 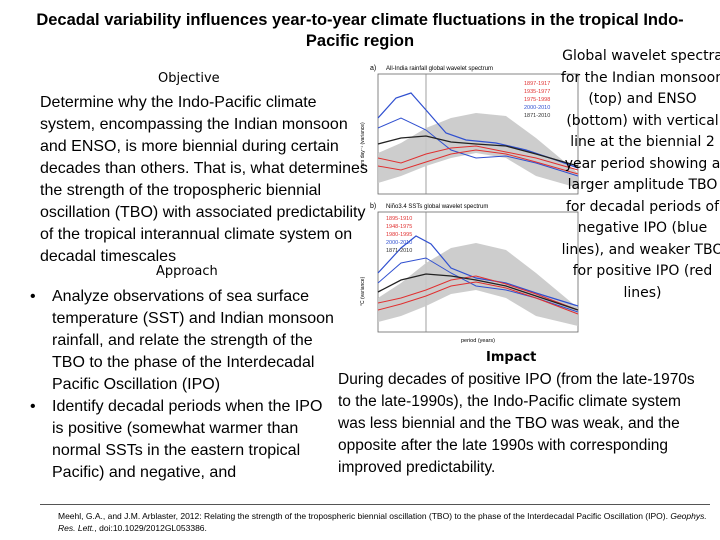 I want to click on panel-a-legend-entry: 1871-2010, so click(x=537, y=116).